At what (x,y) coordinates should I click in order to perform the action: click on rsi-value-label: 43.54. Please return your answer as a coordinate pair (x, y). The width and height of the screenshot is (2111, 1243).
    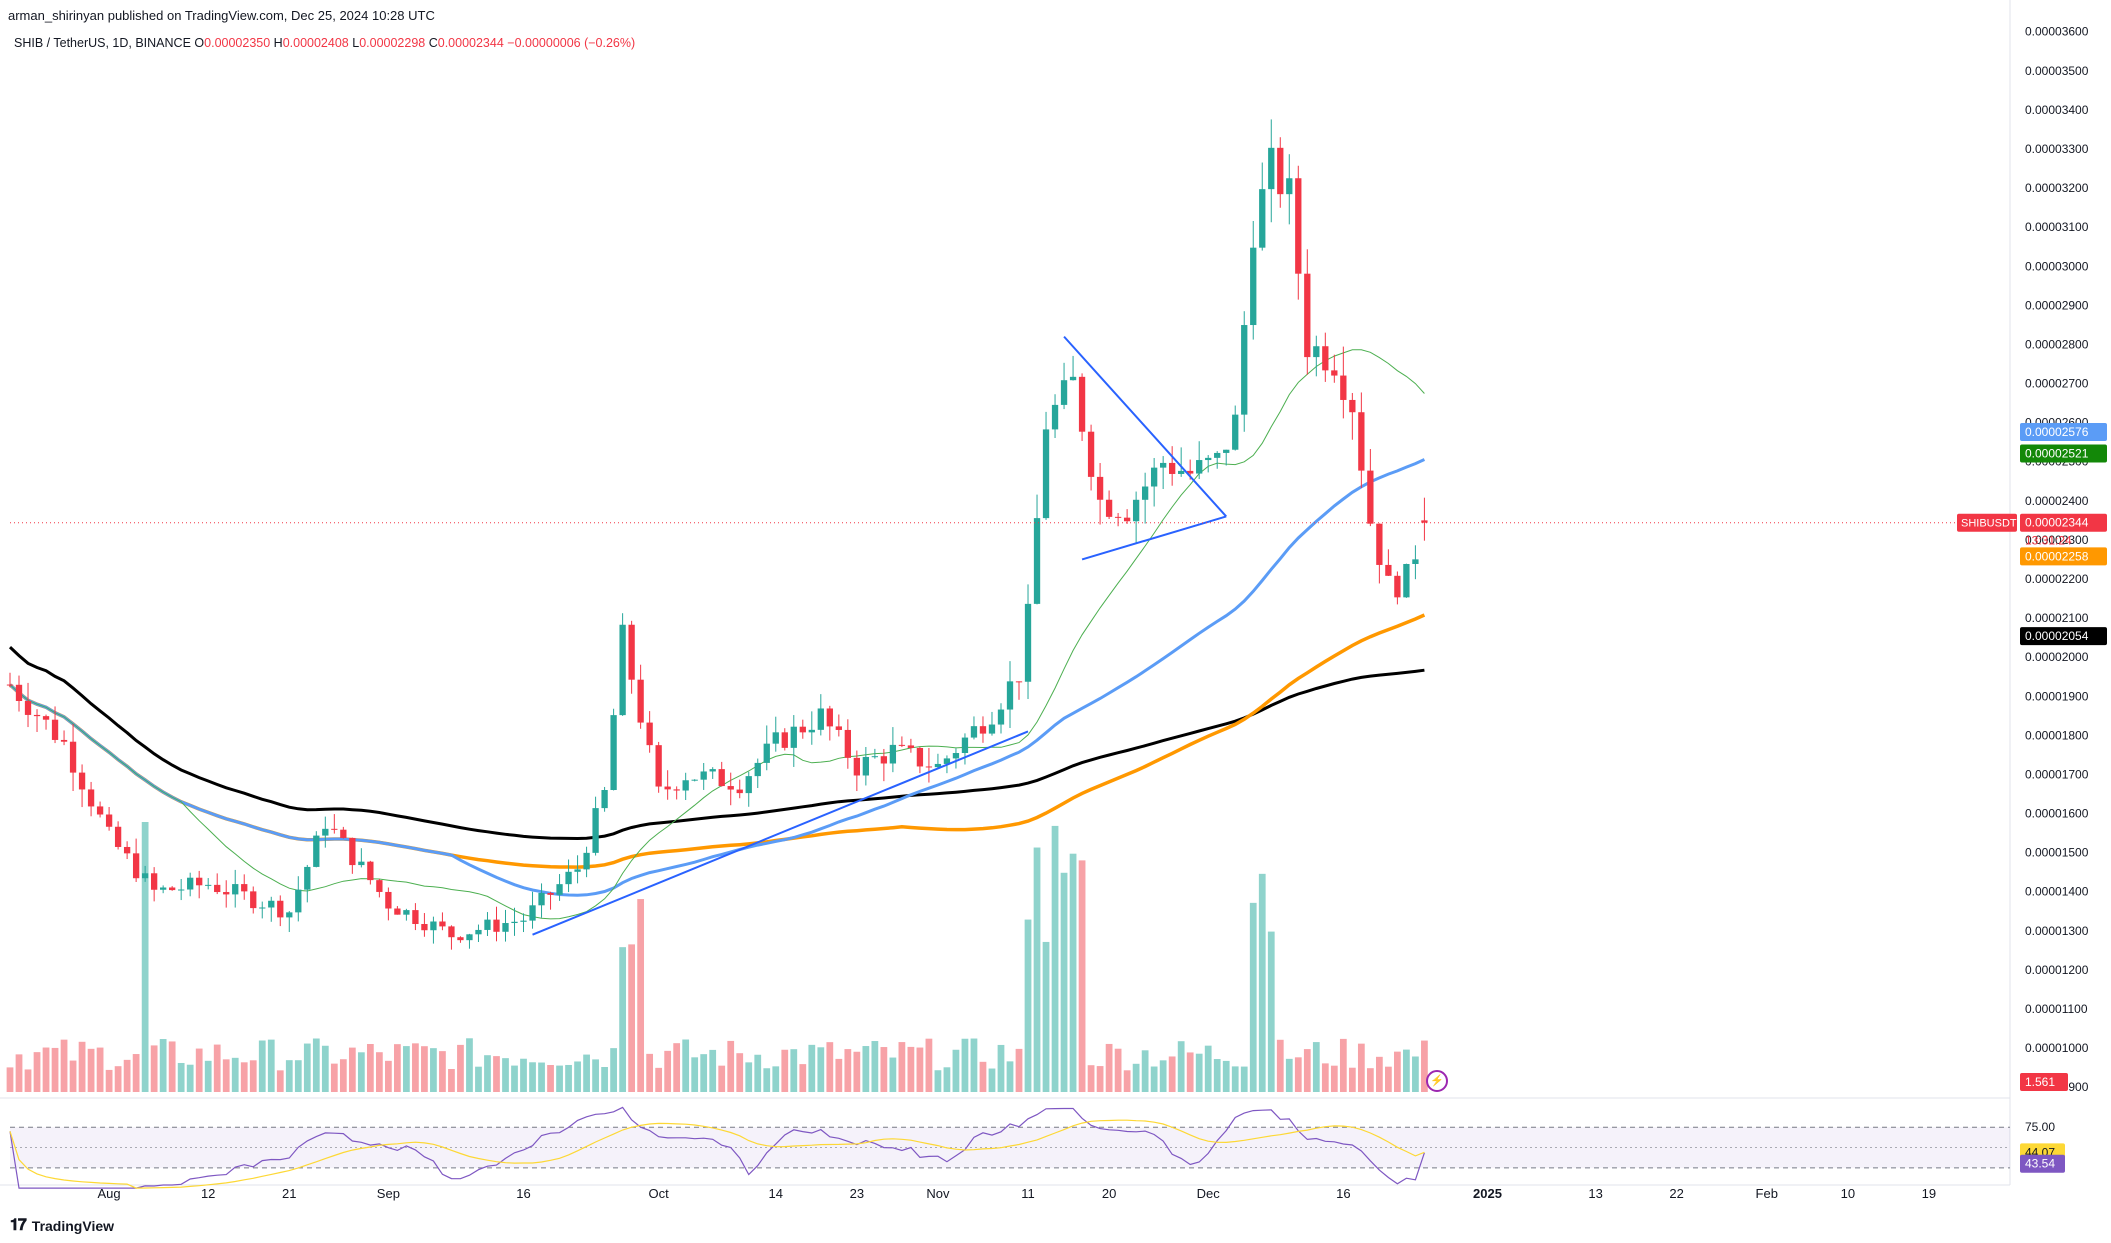
    Looking at the image, I should click on (2040, 1164).